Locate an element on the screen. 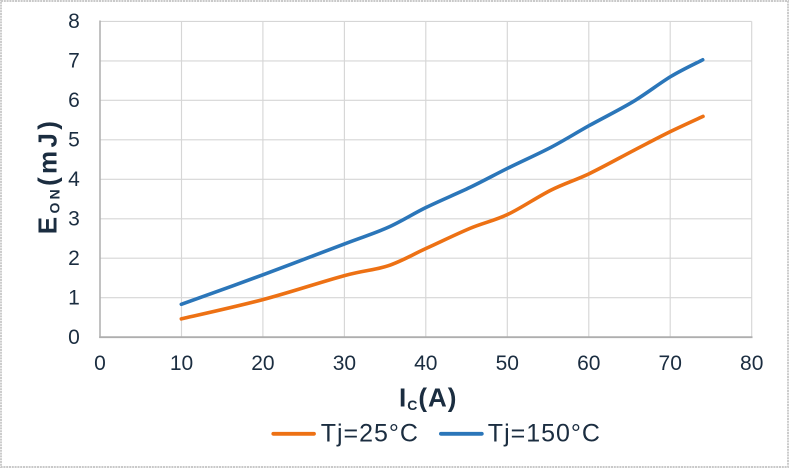  svg-text: 50 is located at coordinates (507, 363).